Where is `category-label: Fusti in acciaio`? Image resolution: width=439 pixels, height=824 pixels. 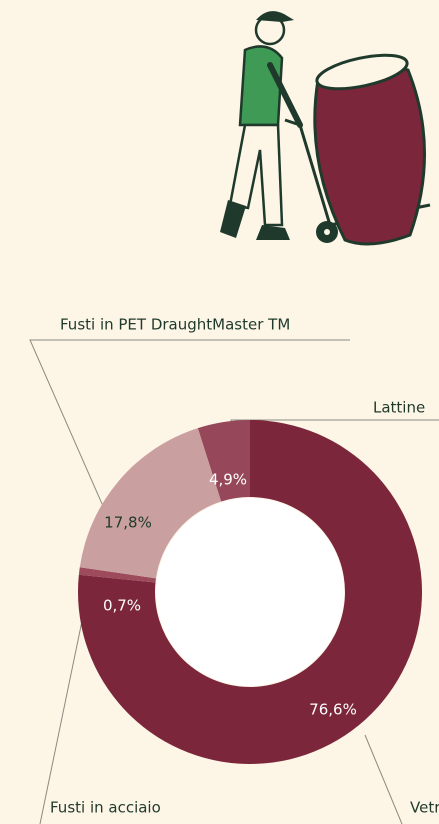 category-label: Fusti in acciaio is located at coordinates (105, 808).